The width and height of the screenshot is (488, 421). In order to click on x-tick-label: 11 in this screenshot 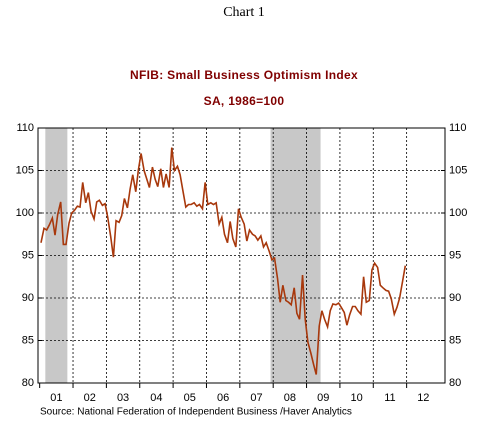, I will do `click(389, 398)`.